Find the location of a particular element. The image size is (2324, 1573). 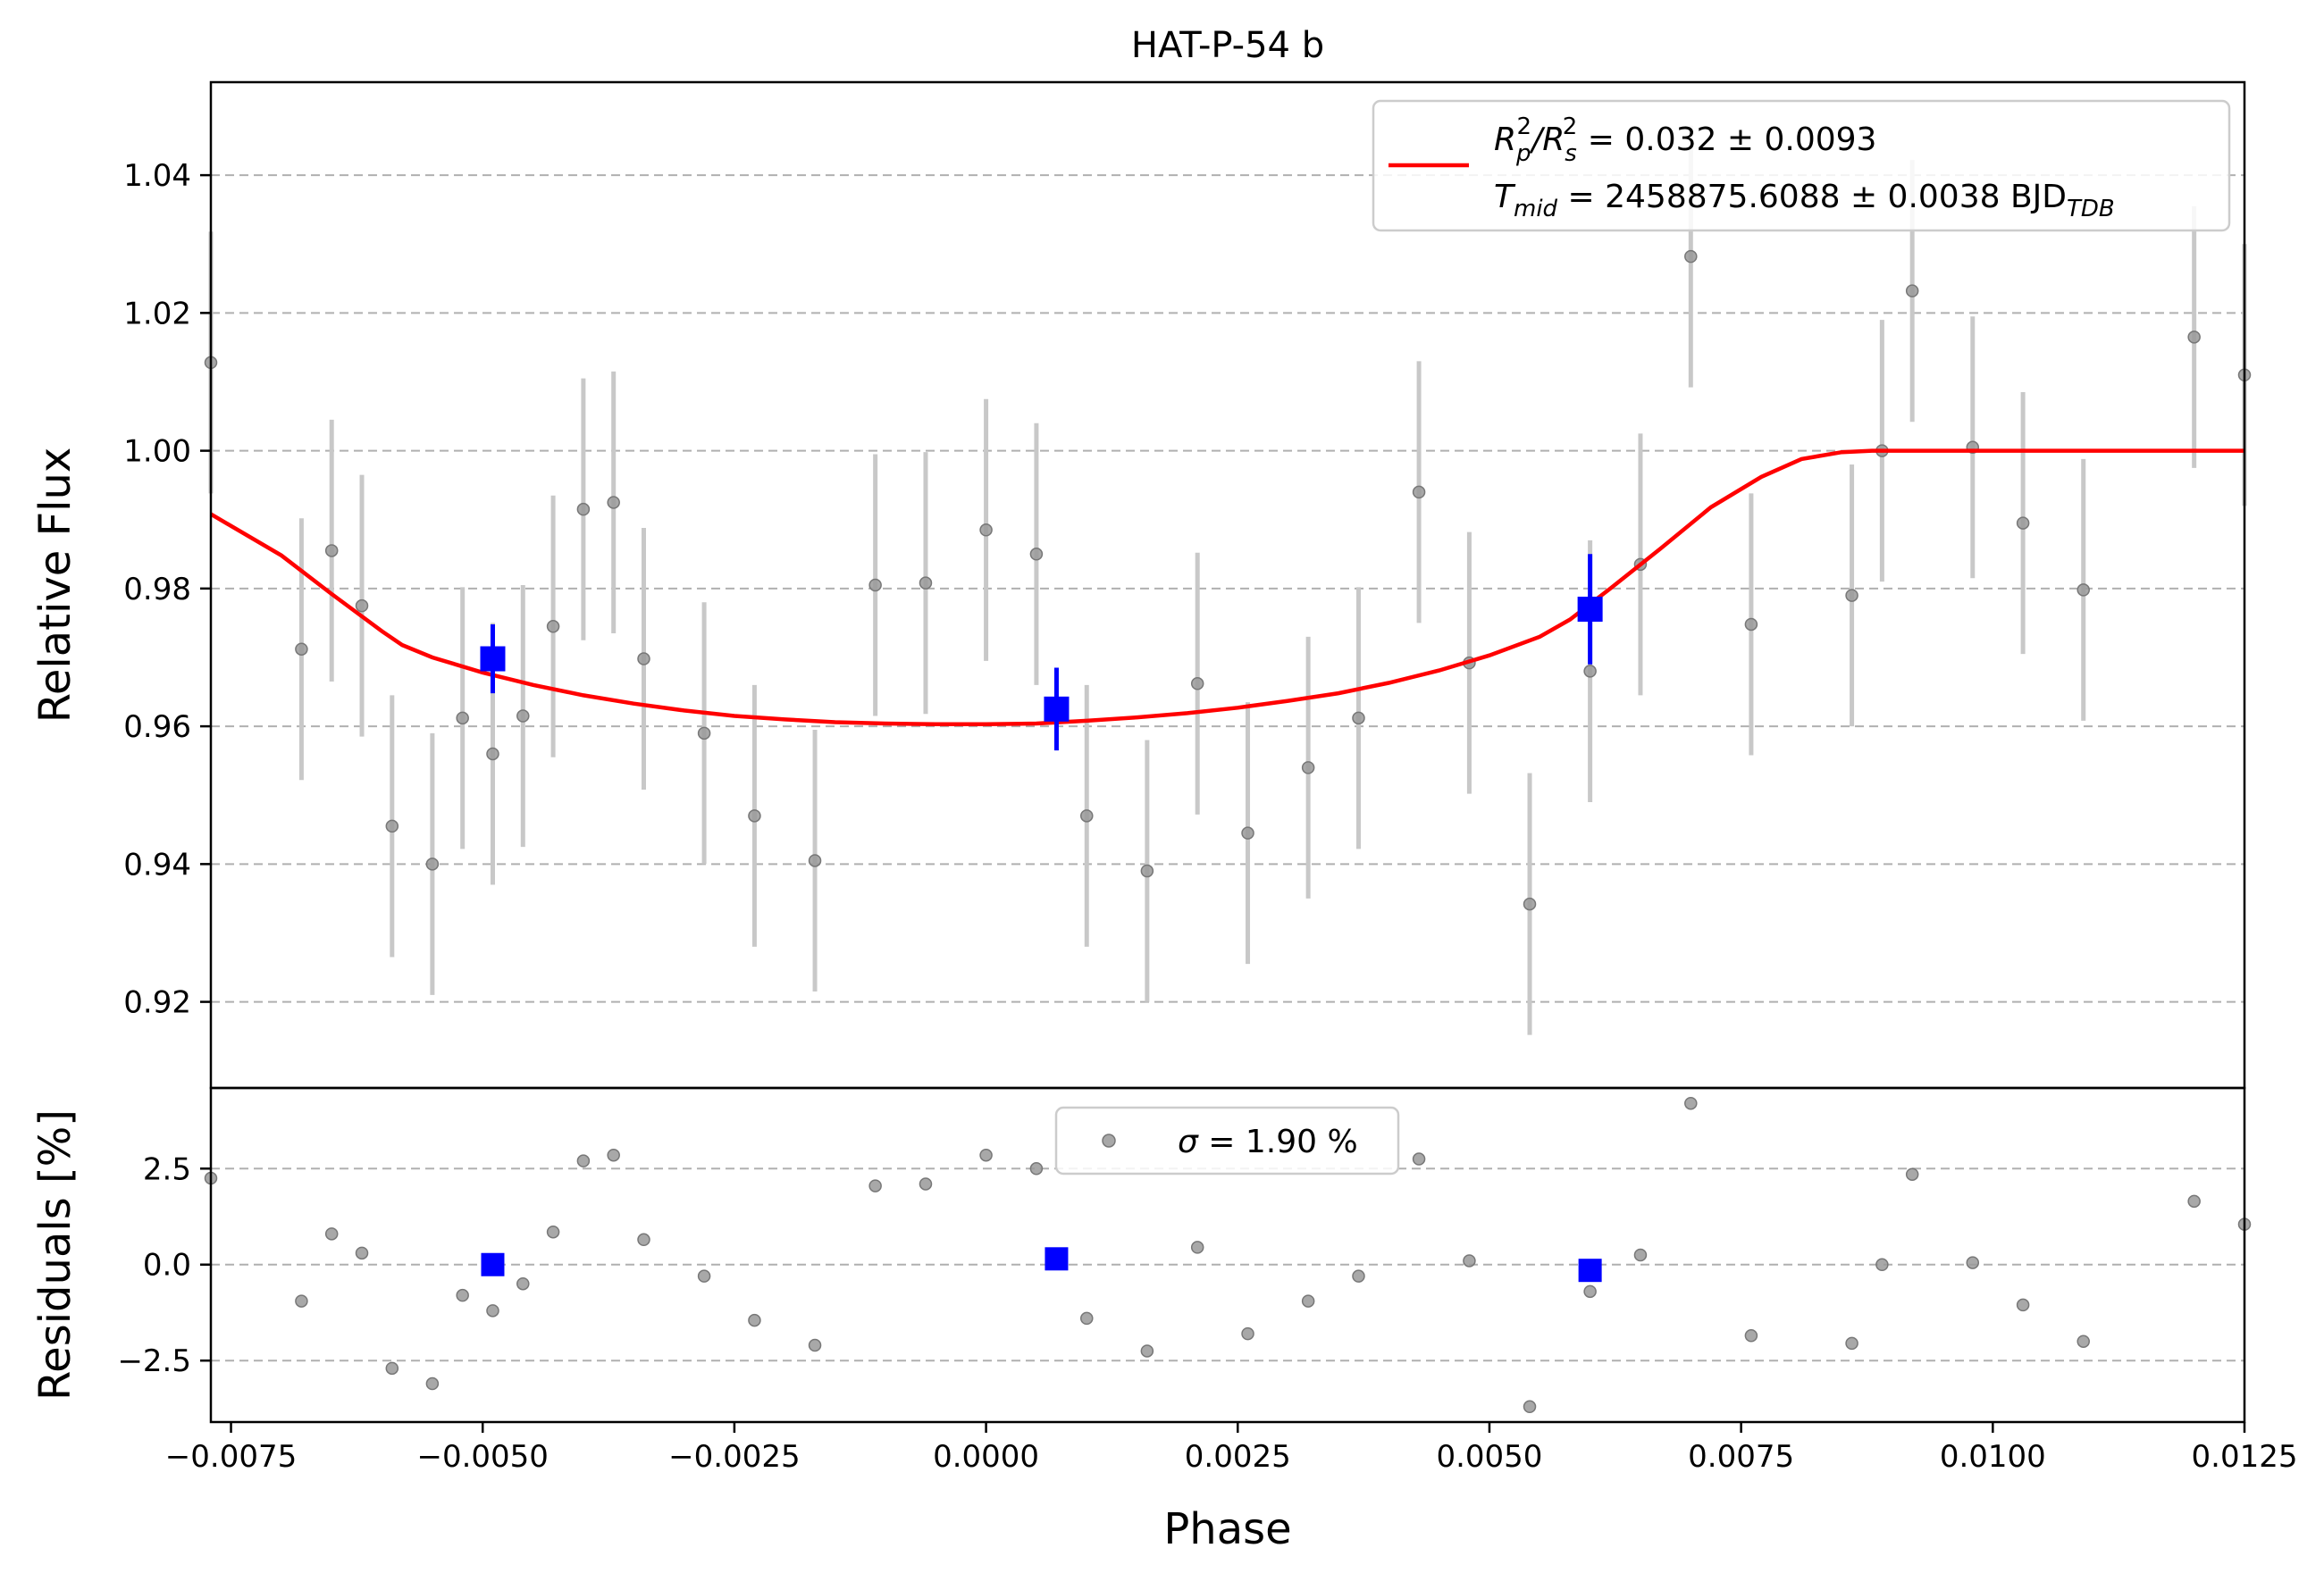

residuals-y-tick-label: 0.0 is located at coordinates (167, 1266).